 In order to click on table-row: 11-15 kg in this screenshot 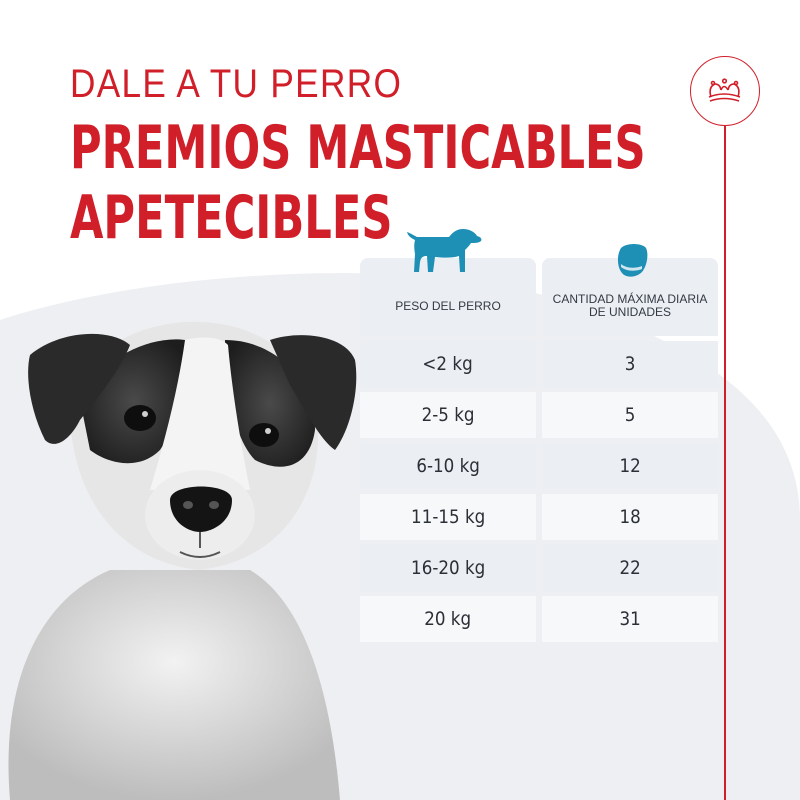, I will do `click(448, 517)`.